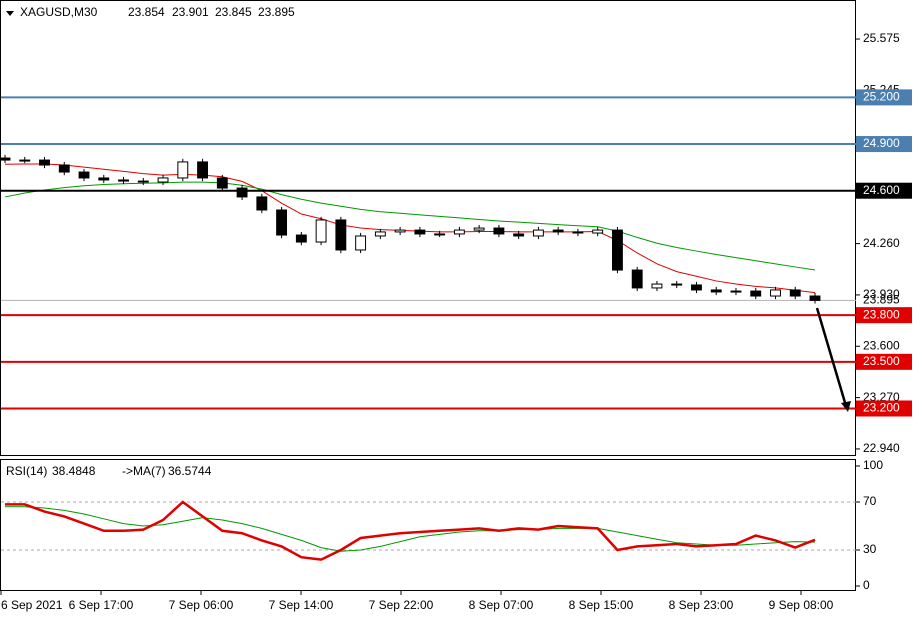 The height and width of the screenshot is (624, 922). I want to click on y-tick-label: 24.260, so click(881, 243).